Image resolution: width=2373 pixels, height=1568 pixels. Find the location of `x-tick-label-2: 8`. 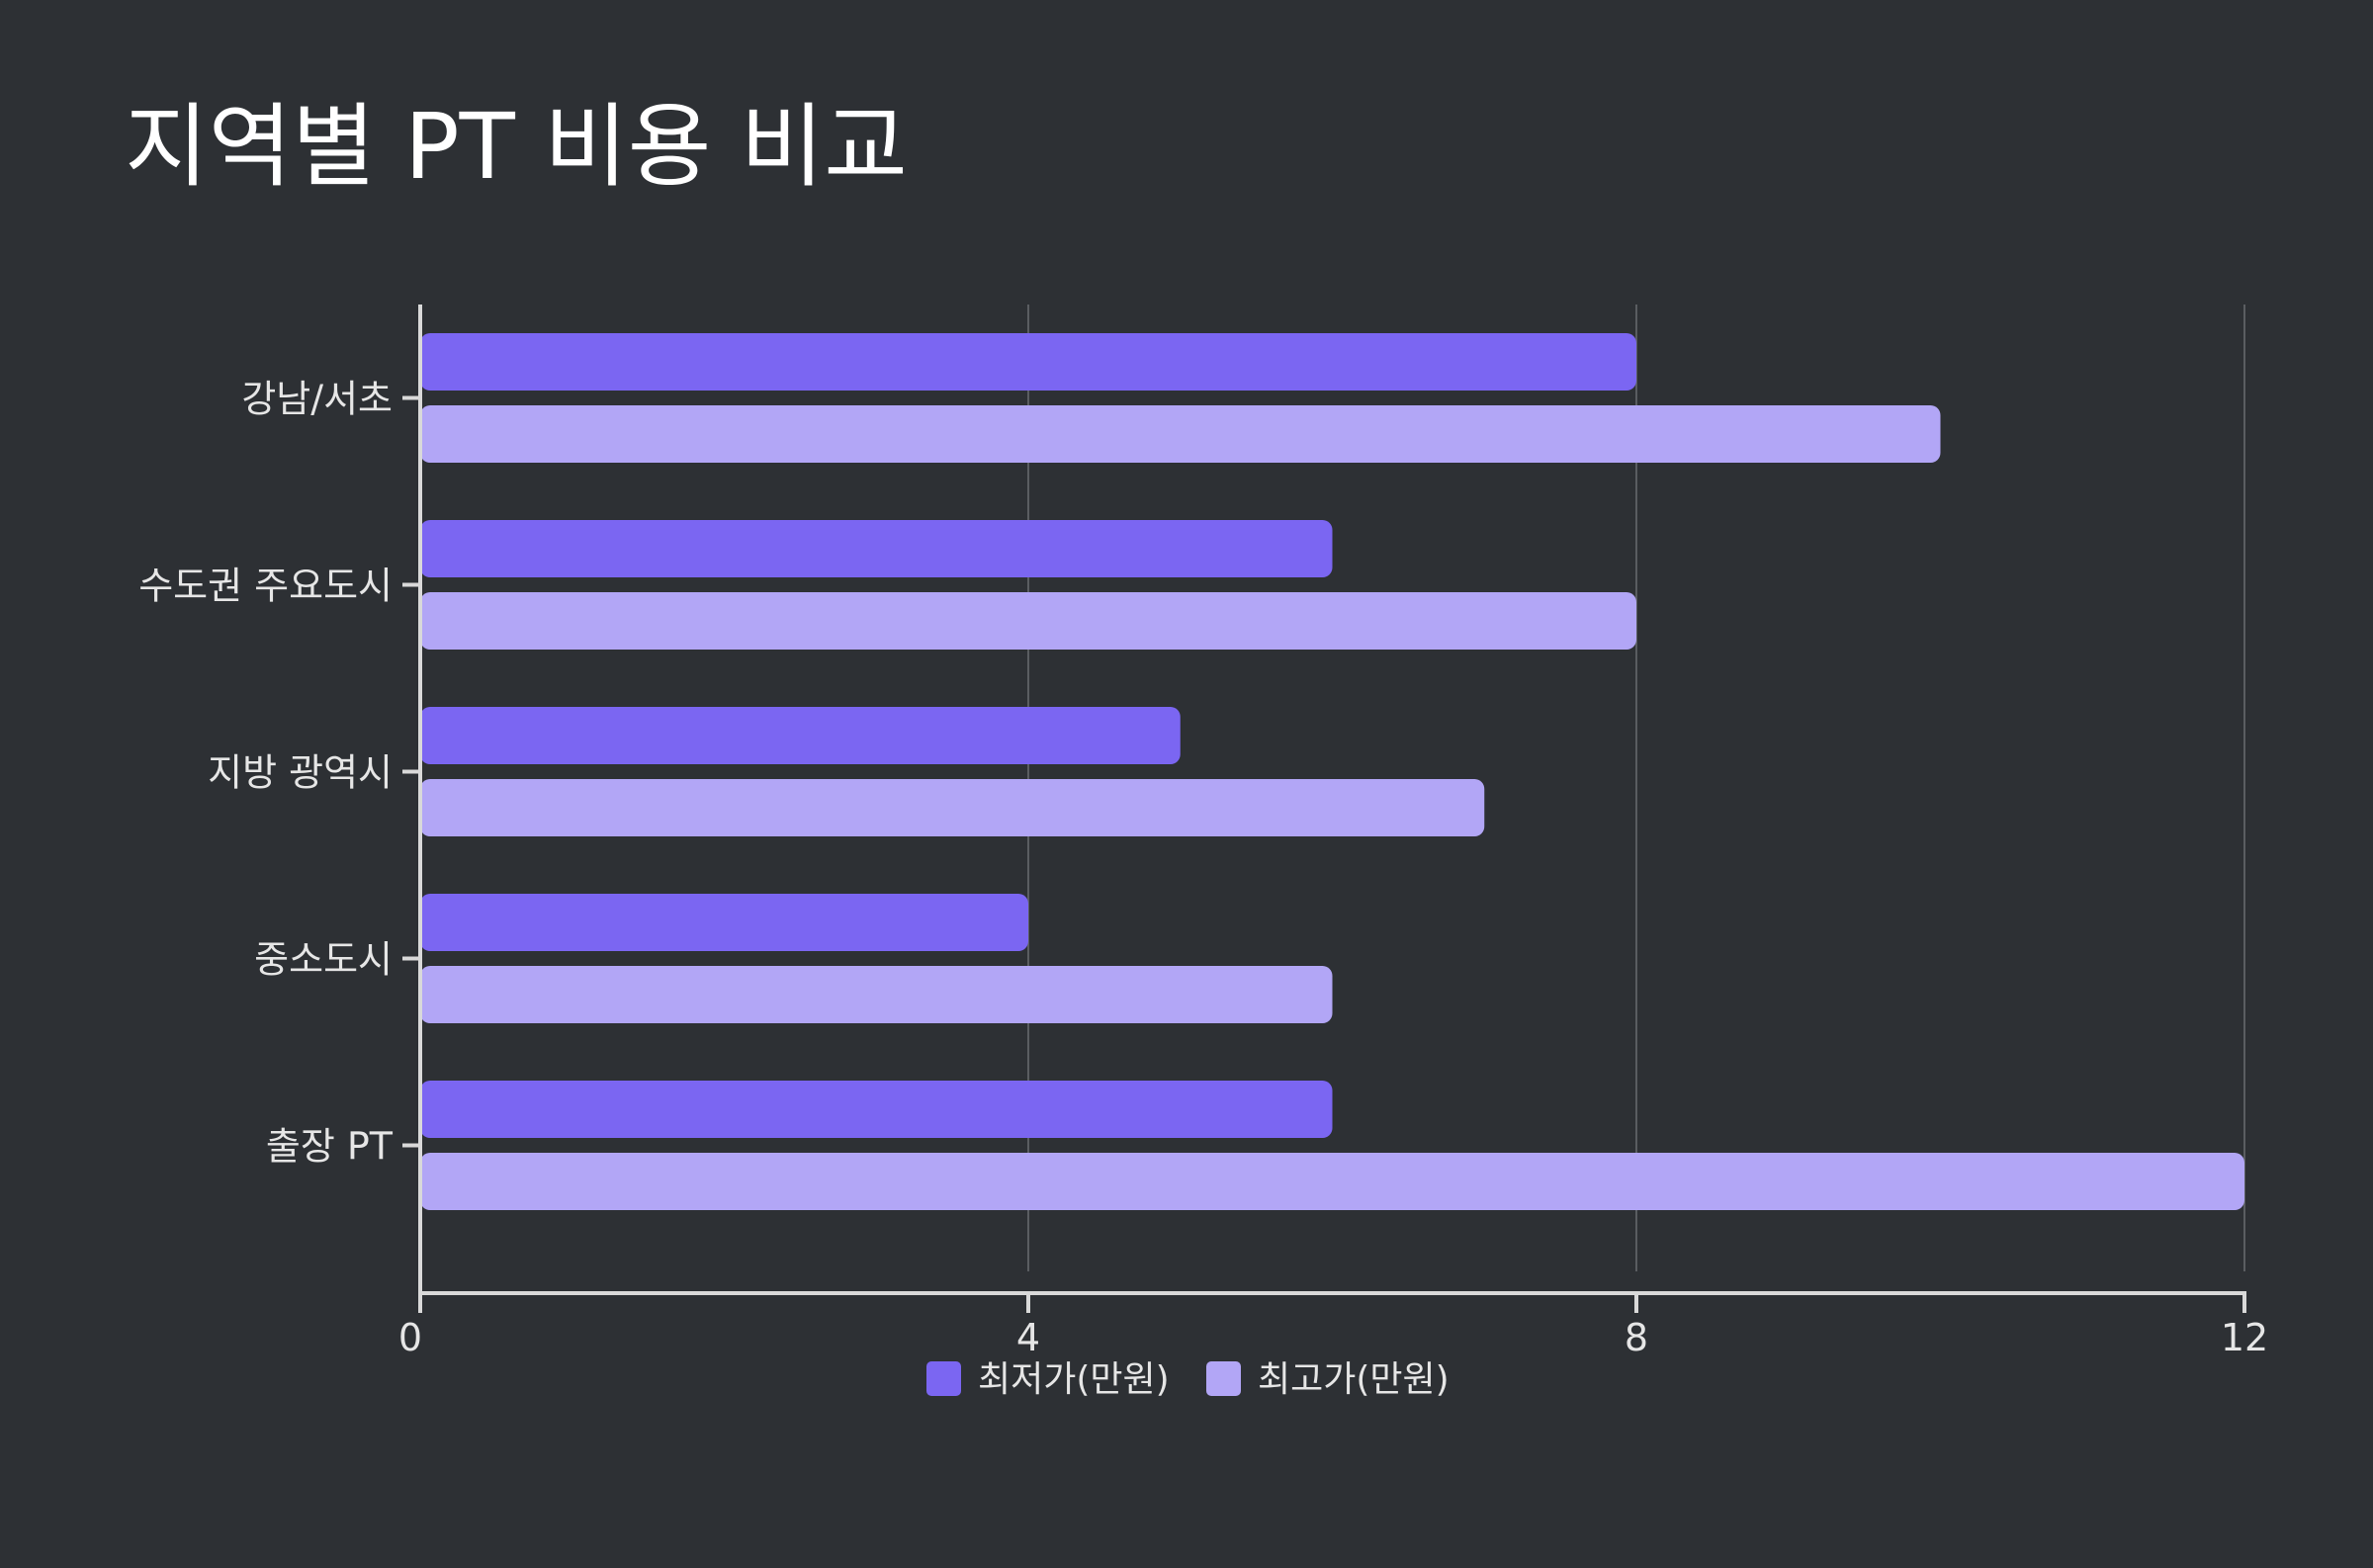

x-tick-label-2: 8 is located at coordinates (1636, 1338).